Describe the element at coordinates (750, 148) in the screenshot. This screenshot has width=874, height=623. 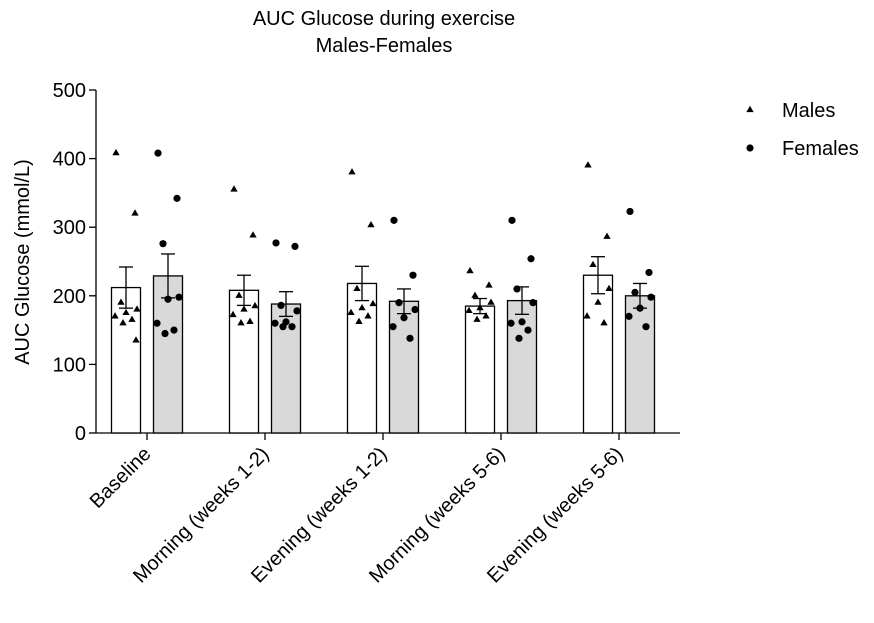
I see `legend-marker-females` at that location.